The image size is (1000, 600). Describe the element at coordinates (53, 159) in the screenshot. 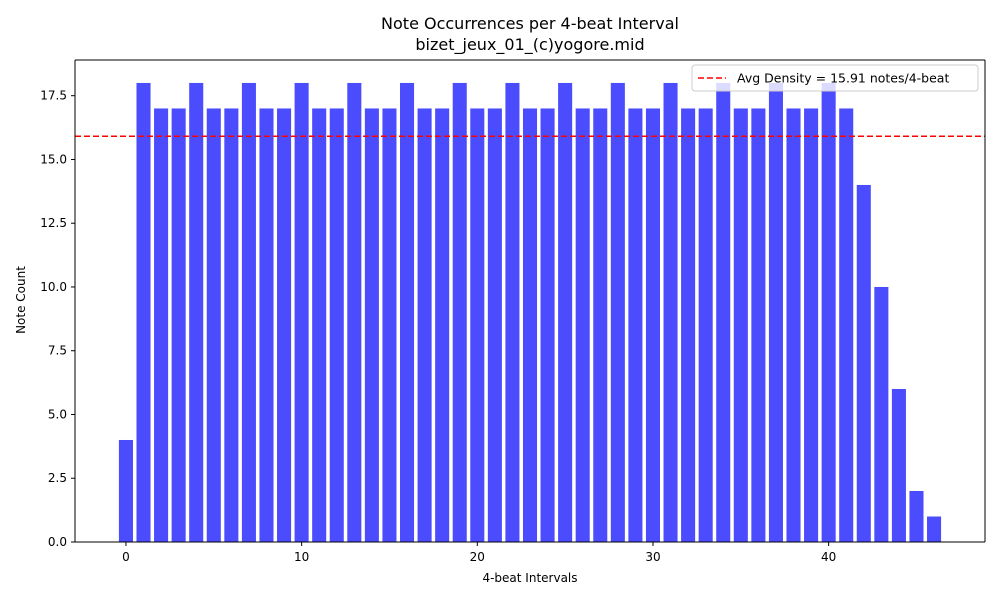

I see `y-tick-label: 15.0` at that location.